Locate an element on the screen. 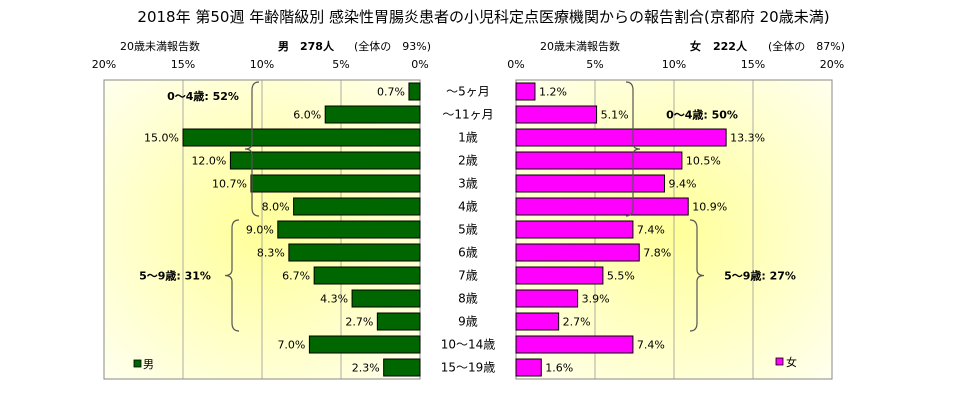 The width and height of the screenshot is (967, 417). category-label: 2歳 is located at coordinates (468, 161).